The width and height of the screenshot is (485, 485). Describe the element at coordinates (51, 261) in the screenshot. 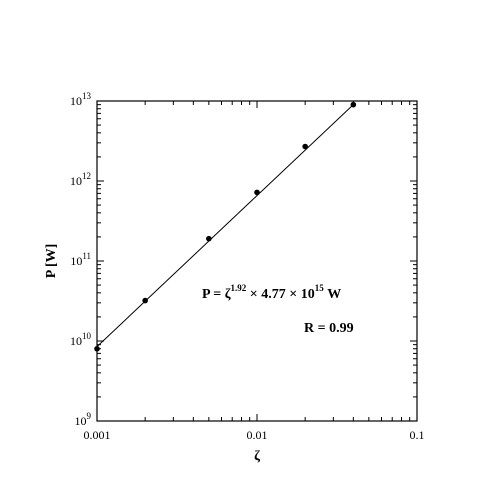

I see `y-axis-label: P [W]` at that location.